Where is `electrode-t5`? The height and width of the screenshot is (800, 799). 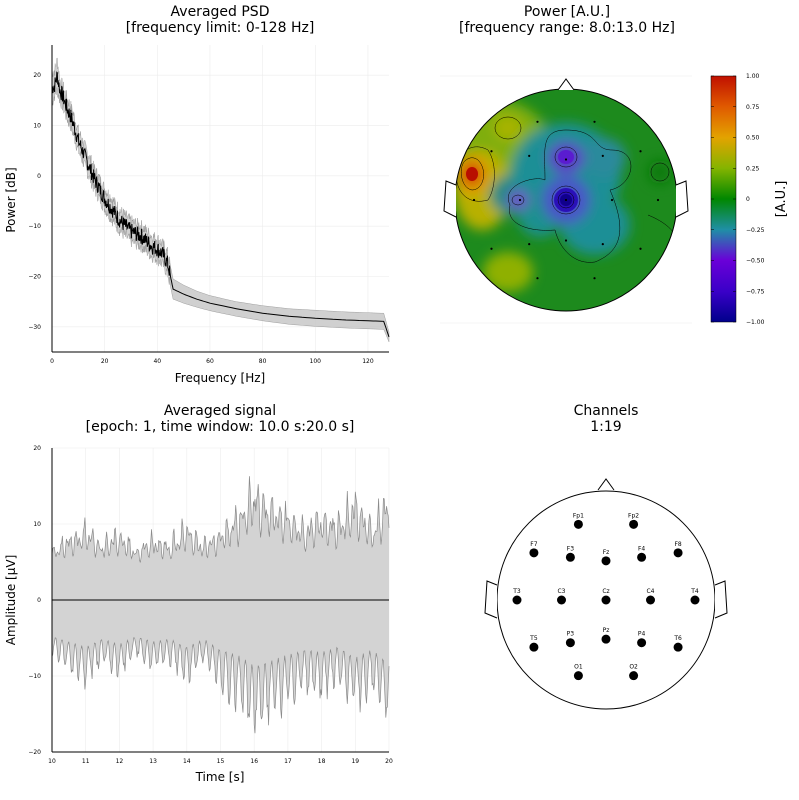 electrode-t5 is located at coordinates (534, 647).